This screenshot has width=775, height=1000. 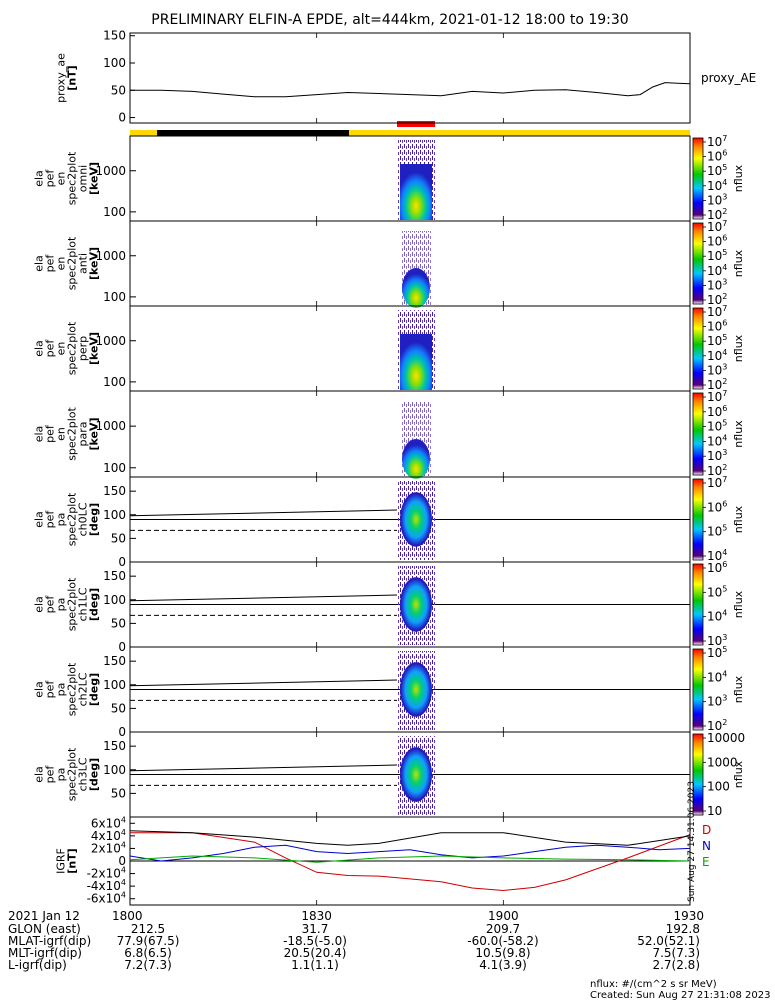 What do you see at coordinates (45, 953) in the screenshot?
I see `orbit-row-label: MLT-igrf(dip)` at bounding box center [45, 953].